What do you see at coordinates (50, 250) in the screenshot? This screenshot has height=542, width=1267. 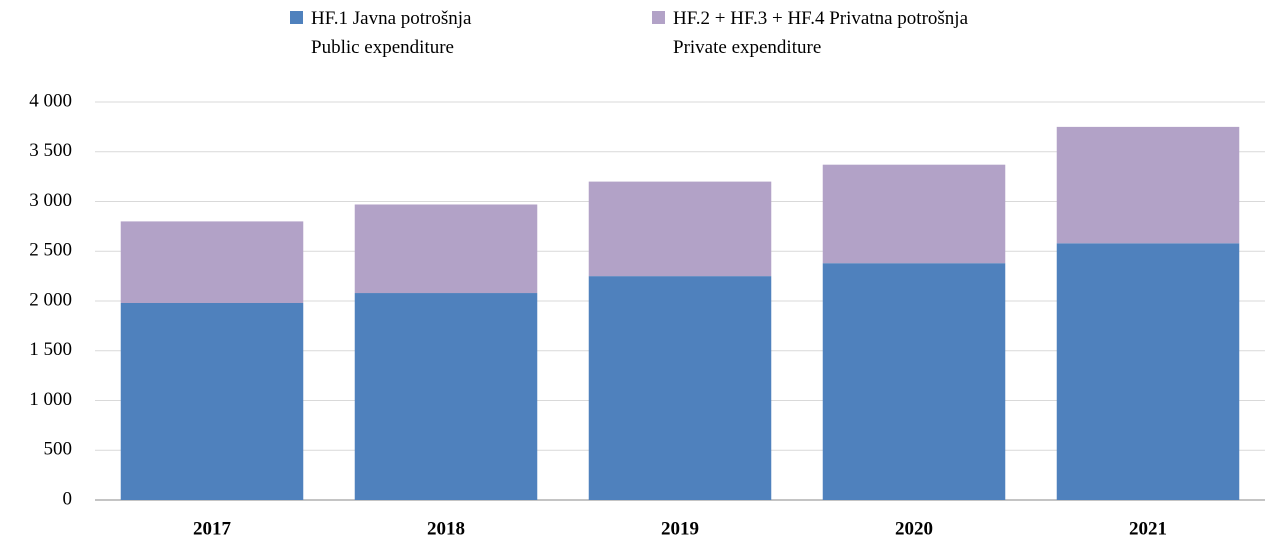 I see `y-tick-label: 2 500` at bounding box center [50, 250].